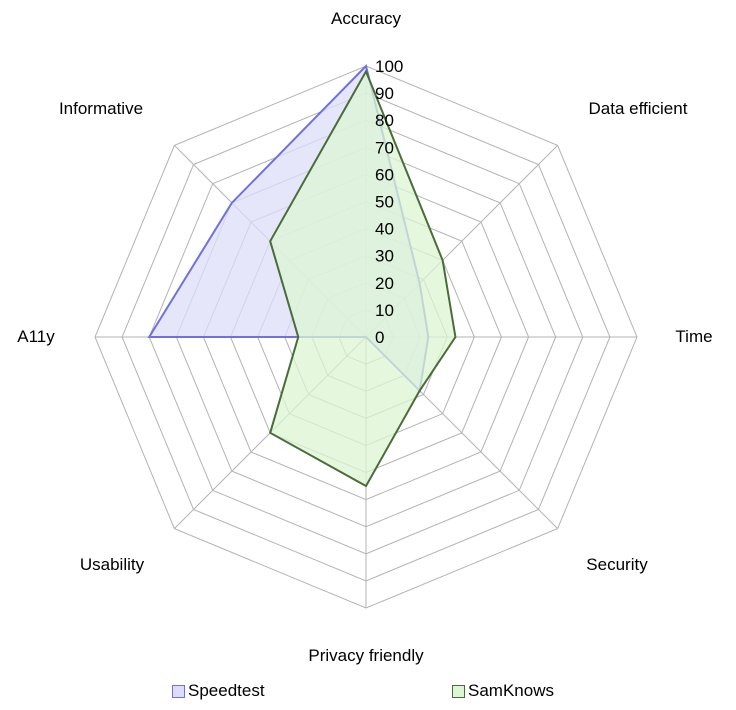 This screenshot has height=710, width=736. Describe the element at coordinates (366, 655) in the screenshot. I see `axis-label-privacy-friendly: Privacy friendly` at that location.